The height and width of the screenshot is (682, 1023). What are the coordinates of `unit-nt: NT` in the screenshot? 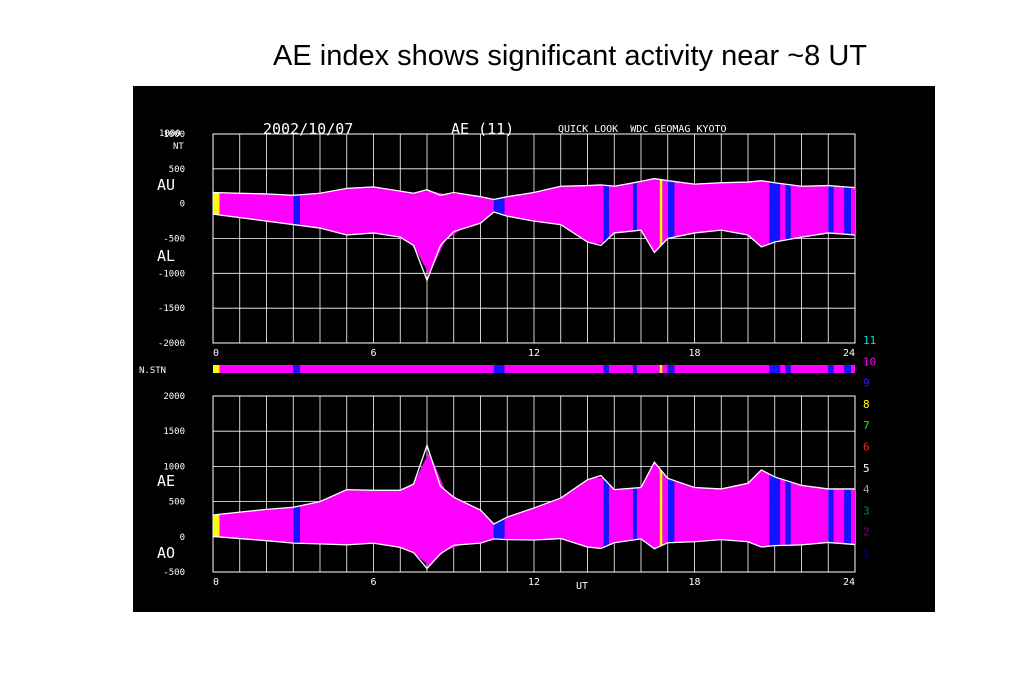 It's located at (178, 147).